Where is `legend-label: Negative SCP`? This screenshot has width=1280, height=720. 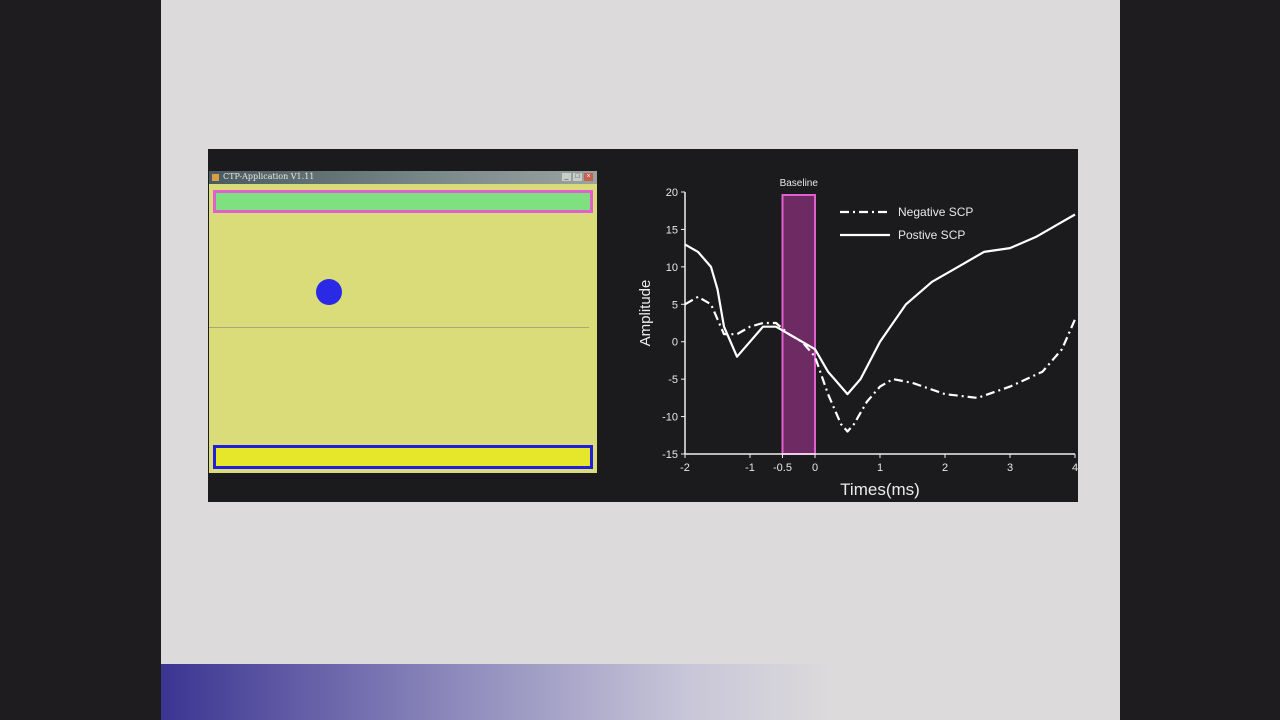
legend-label: Negative SCP is located at coordinates (935, 212).